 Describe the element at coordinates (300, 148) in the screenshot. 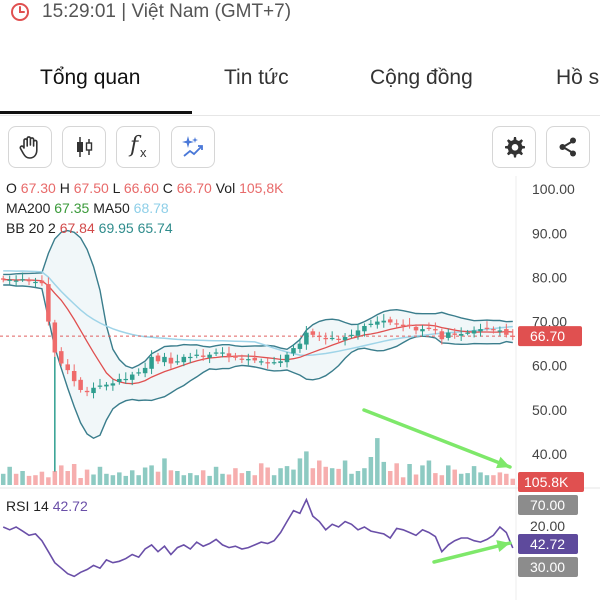

I see `chart-toolbar: f x` at that location.